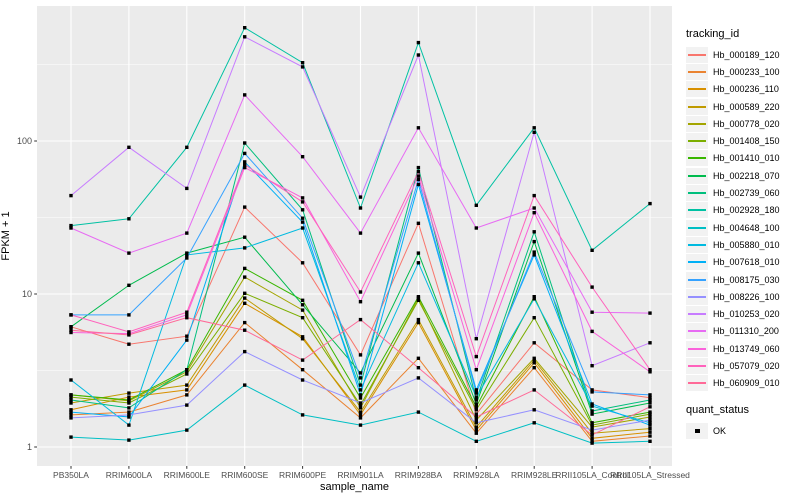 Image resolution: width=800 pixels, height=500 pixels. What do you see at coordinates (742, 227) in the screenshot?
I see `legend-item-Hb_004648_100: Hb_004648_100` at bounding box center [742, 227].